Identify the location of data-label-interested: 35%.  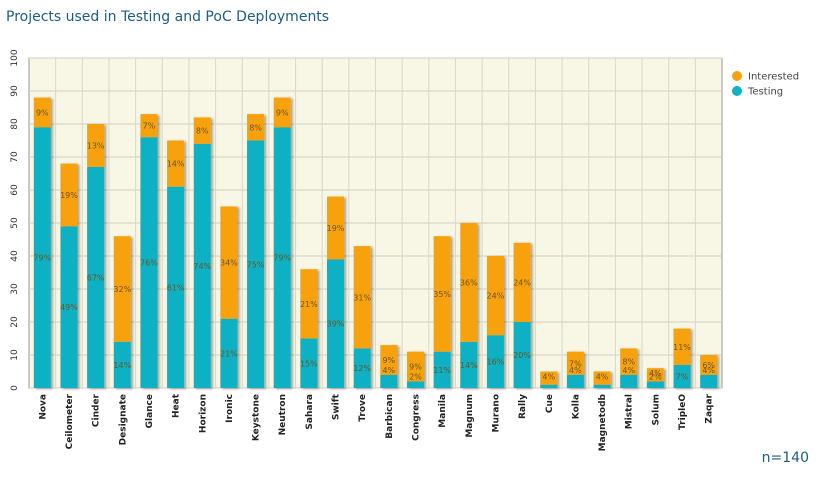
(442, 294).